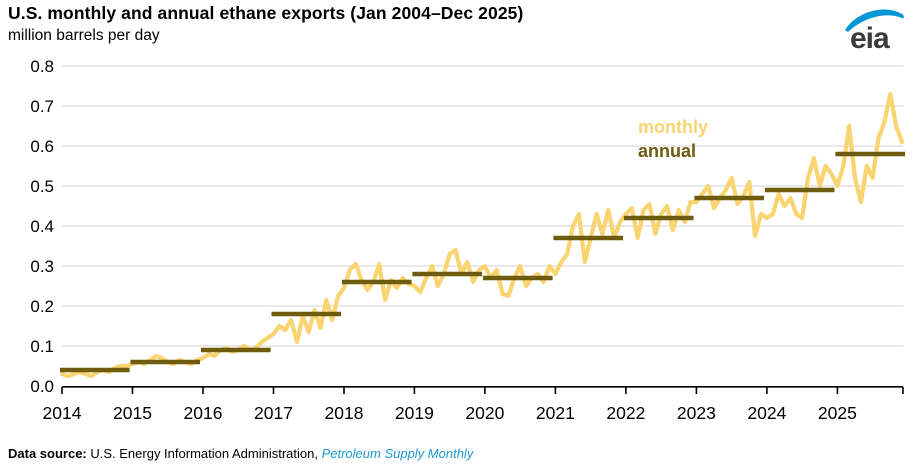 The height and width of the screenshot is (476, 921). What do you see at coordinates (273, 413) in the screenshot?
I see `x-tick-label: 2017` at bounding box center [273, 413].